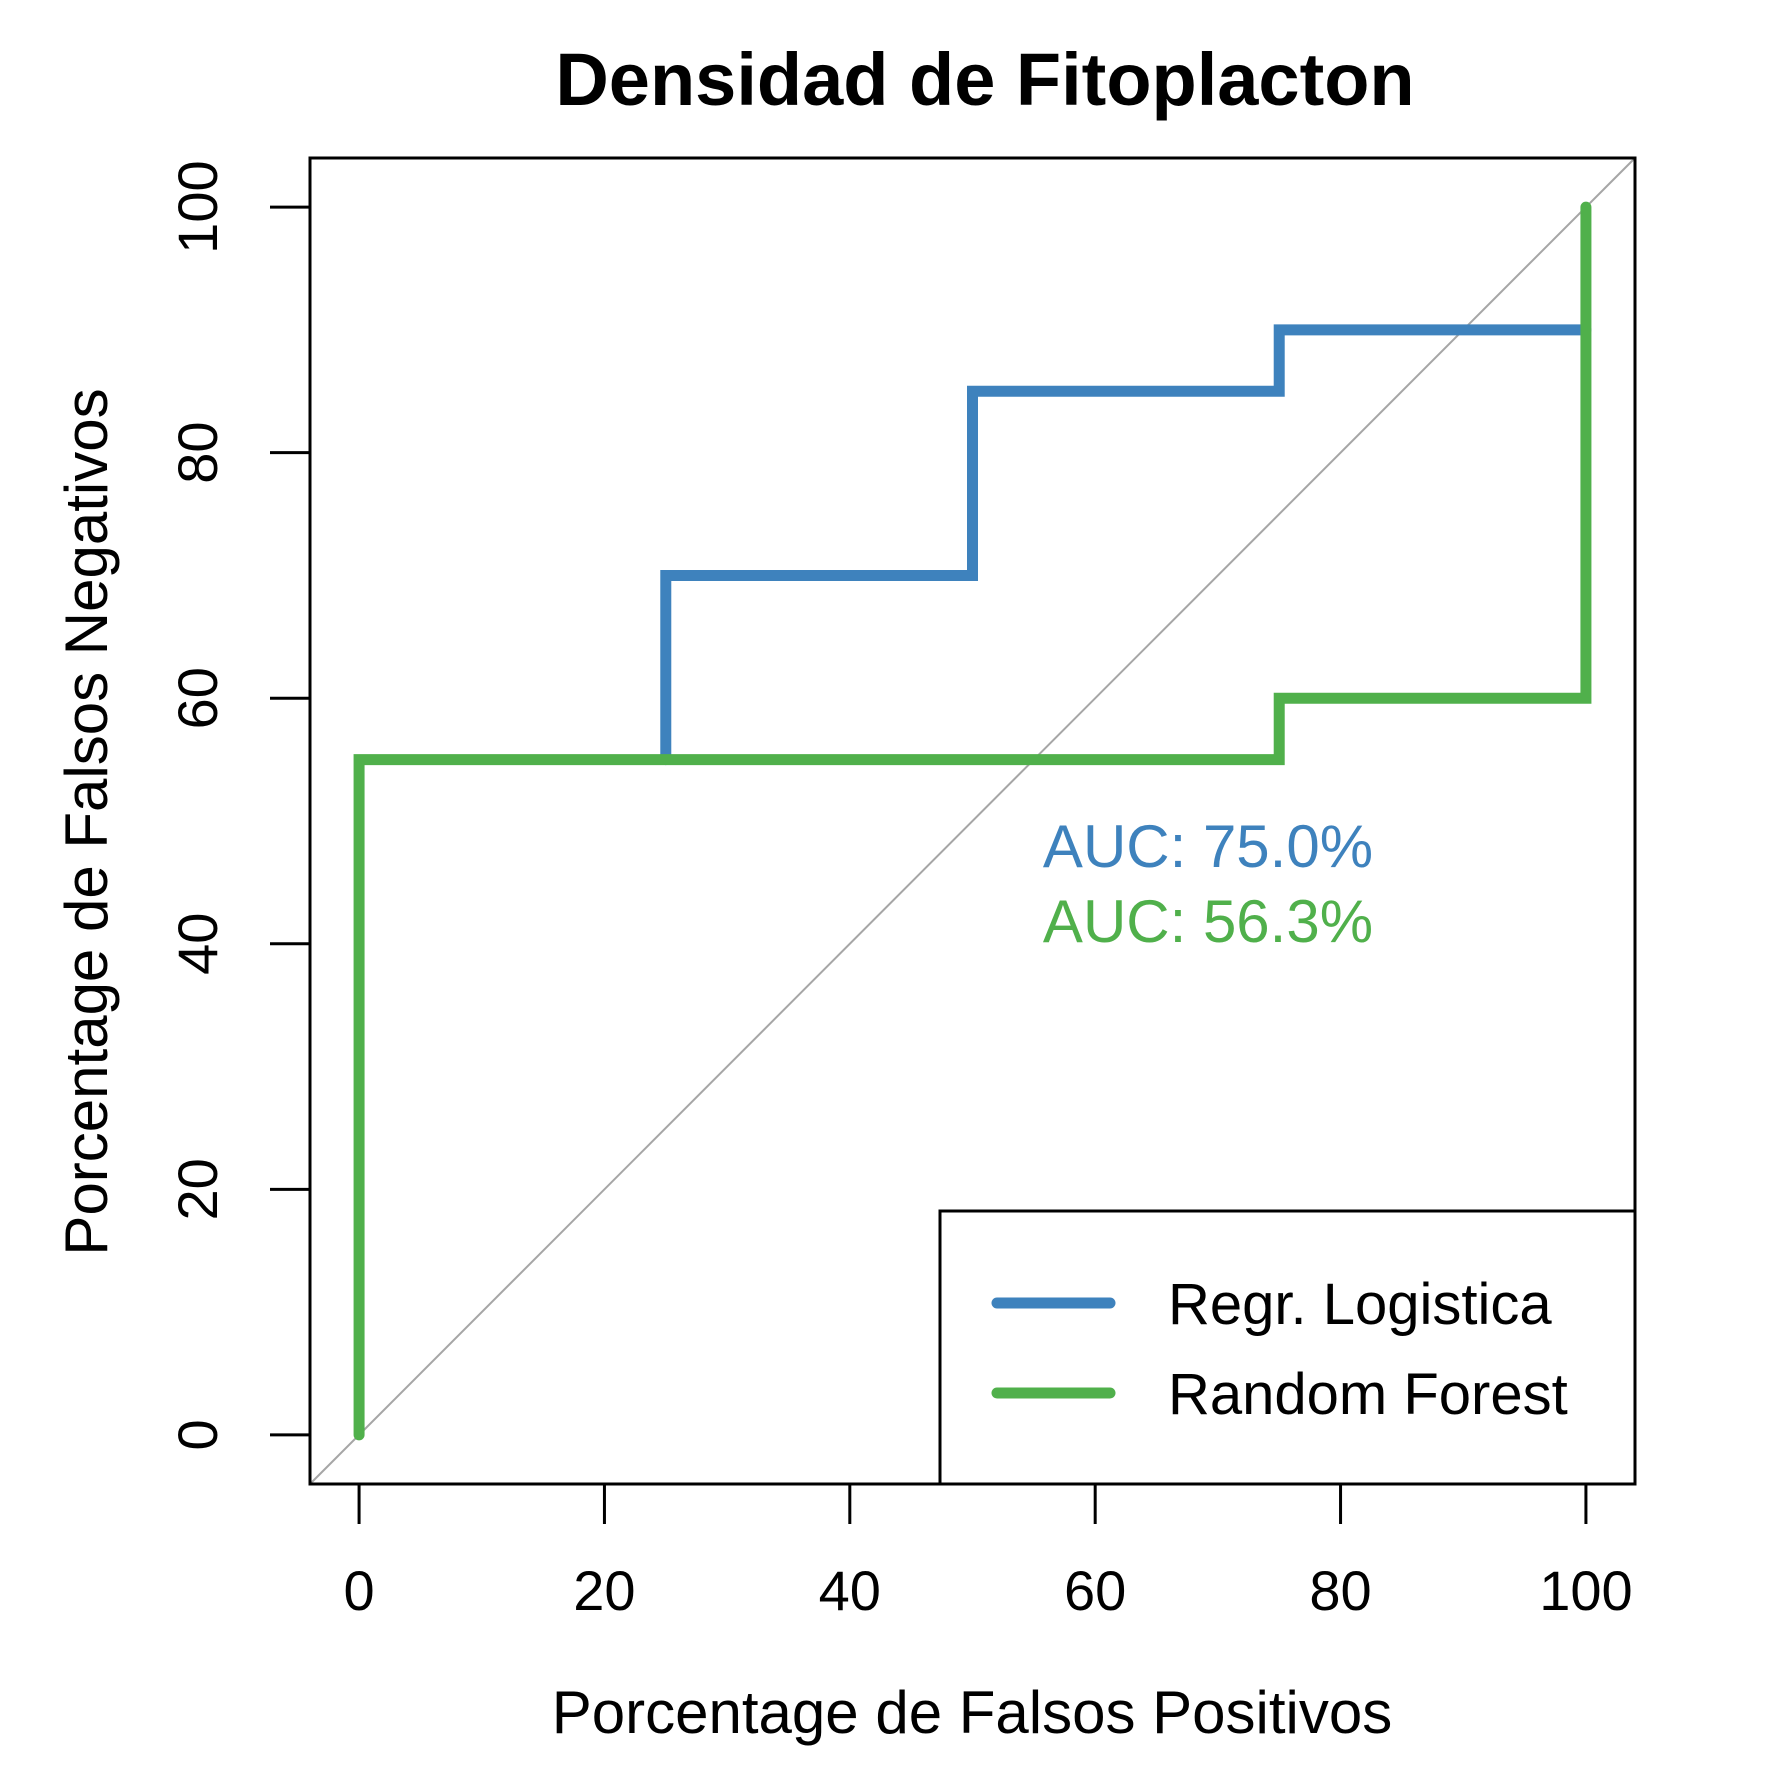 This screenshot has width=1771, height=1771. Describe the element at coordinates (972, 1712) in the screenshot. I see `x-axis-label: Porcentage de Falsos Positivos` at that location.